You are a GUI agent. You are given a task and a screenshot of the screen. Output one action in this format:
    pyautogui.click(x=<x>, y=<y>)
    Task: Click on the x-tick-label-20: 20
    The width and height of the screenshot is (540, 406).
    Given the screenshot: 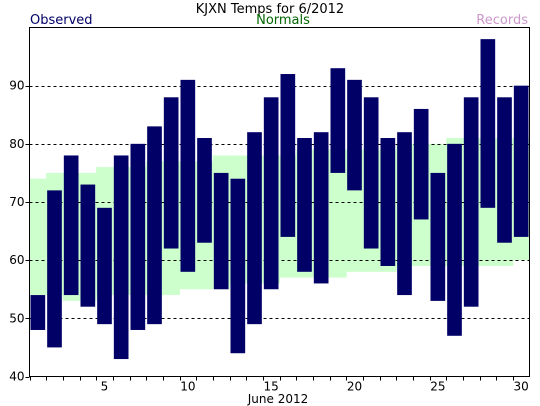 What is the action you would take?
    pyautogui.click(x=354, y=387)
    